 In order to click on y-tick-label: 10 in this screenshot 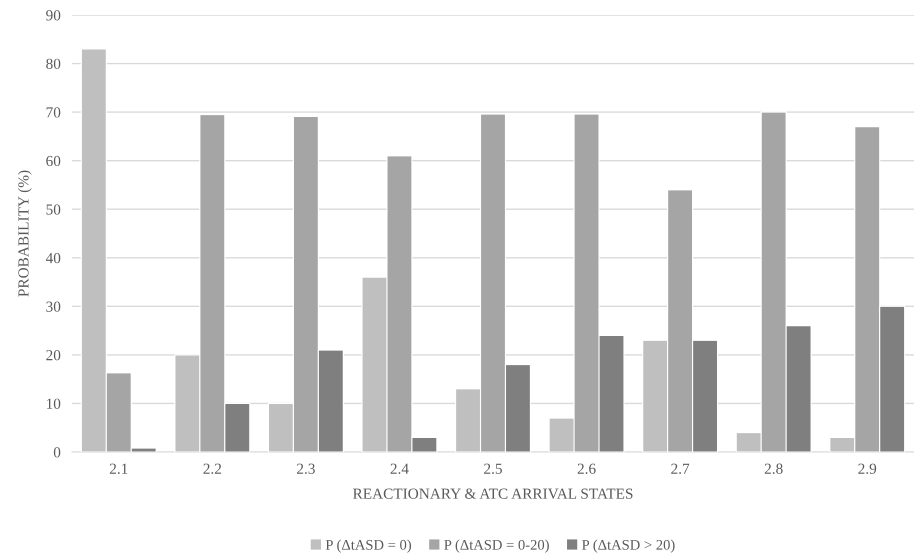, I will do `click(53, 403)`.